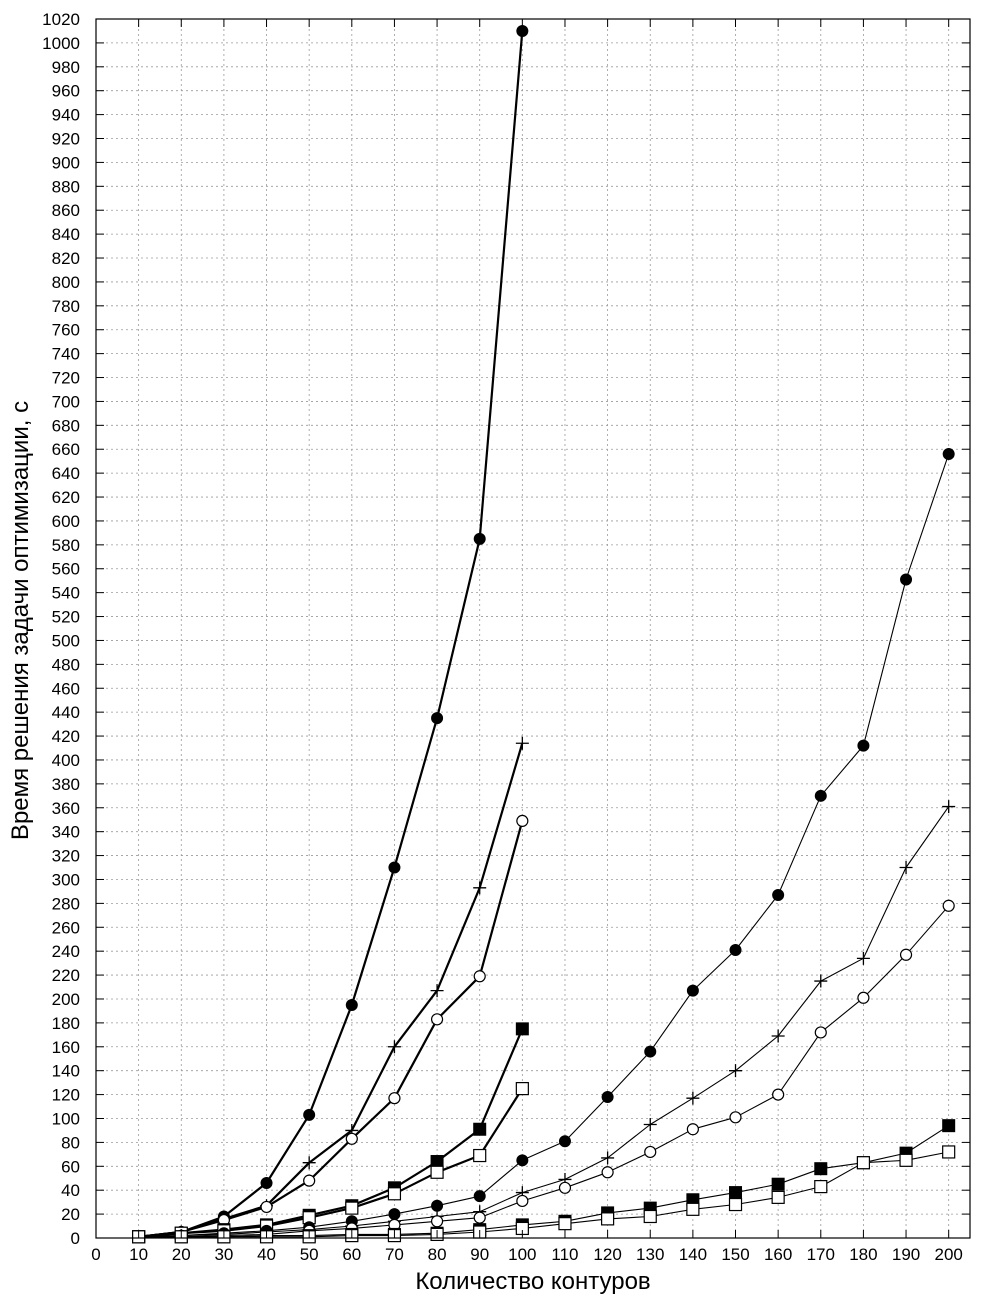  Describe the element at coordinates (66, 903) in the screenshot. I see `y-tick-label: 280` at that location.